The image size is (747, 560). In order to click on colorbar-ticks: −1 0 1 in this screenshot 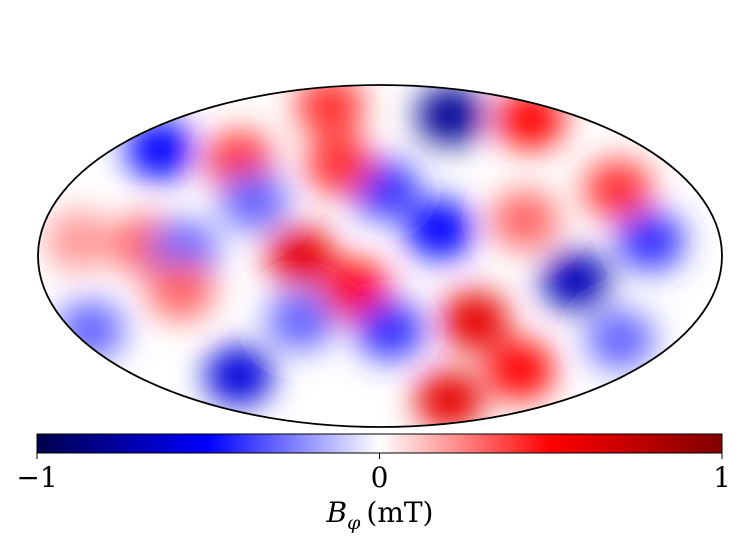, I will do `click(373, 473)`.